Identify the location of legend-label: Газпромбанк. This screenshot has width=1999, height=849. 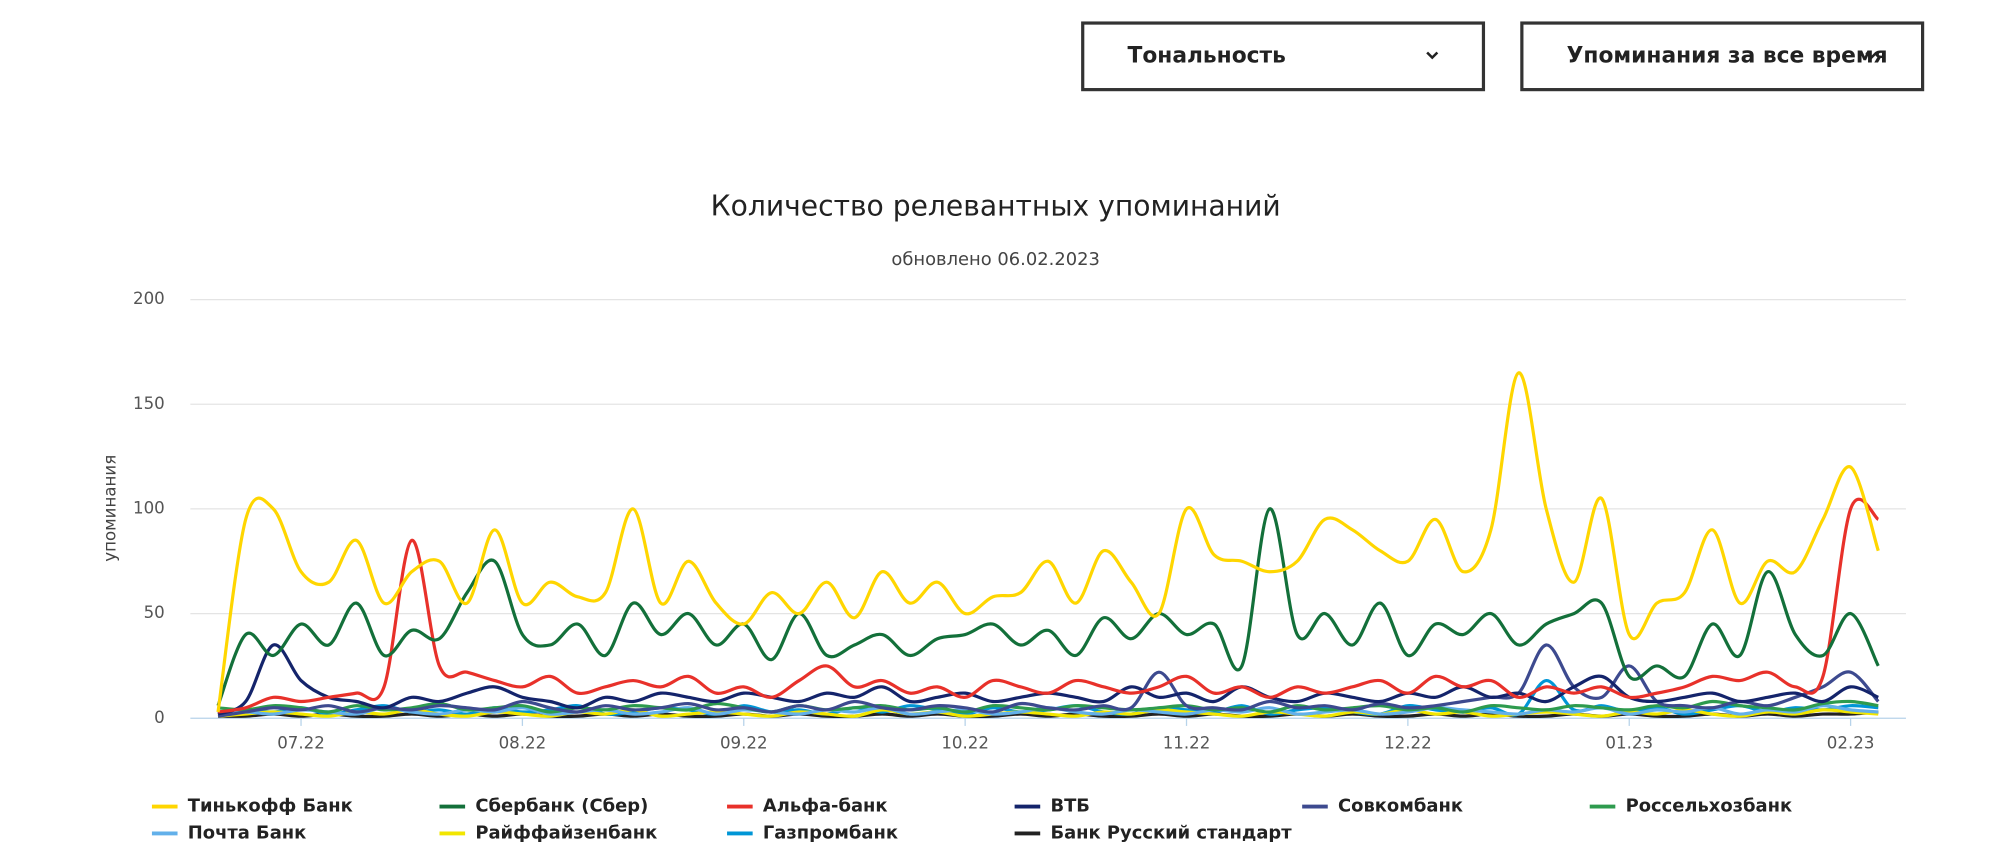
(830, 832).